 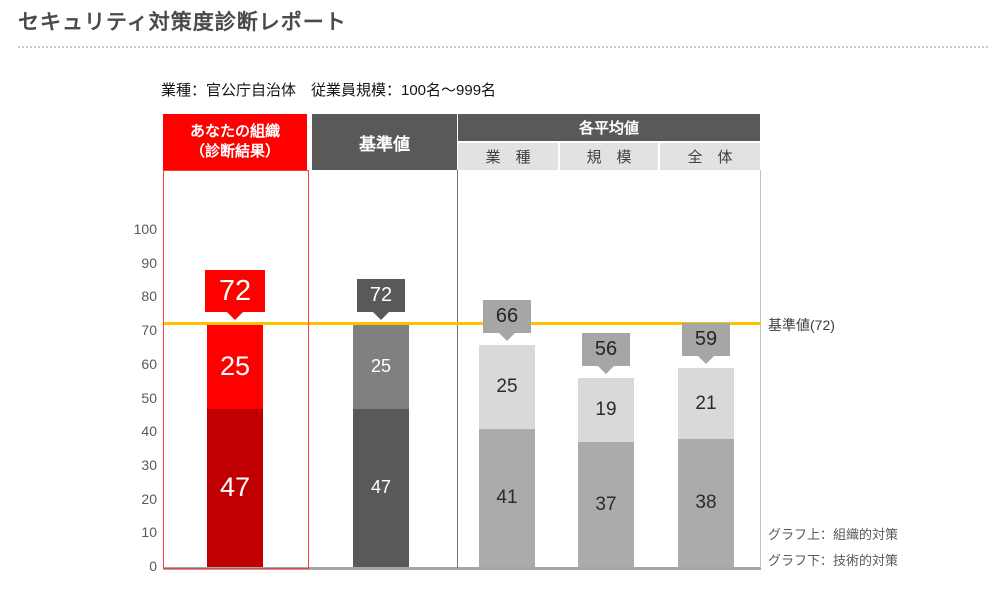 What do you see at coordinates (149, 498) in the screenshot?
I see `y-tick-label: 20` at bounding box center [149, 498].